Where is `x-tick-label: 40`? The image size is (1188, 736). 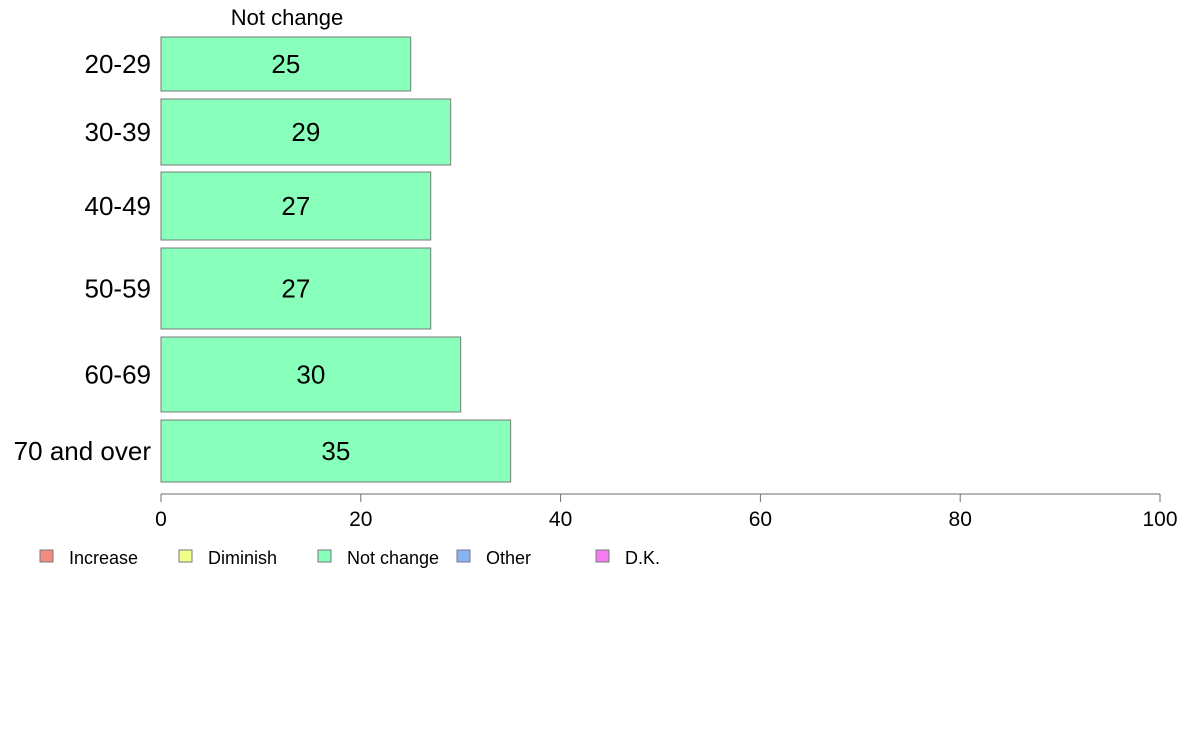
x-tick-label: 40 is located at coordinates (560, 519).